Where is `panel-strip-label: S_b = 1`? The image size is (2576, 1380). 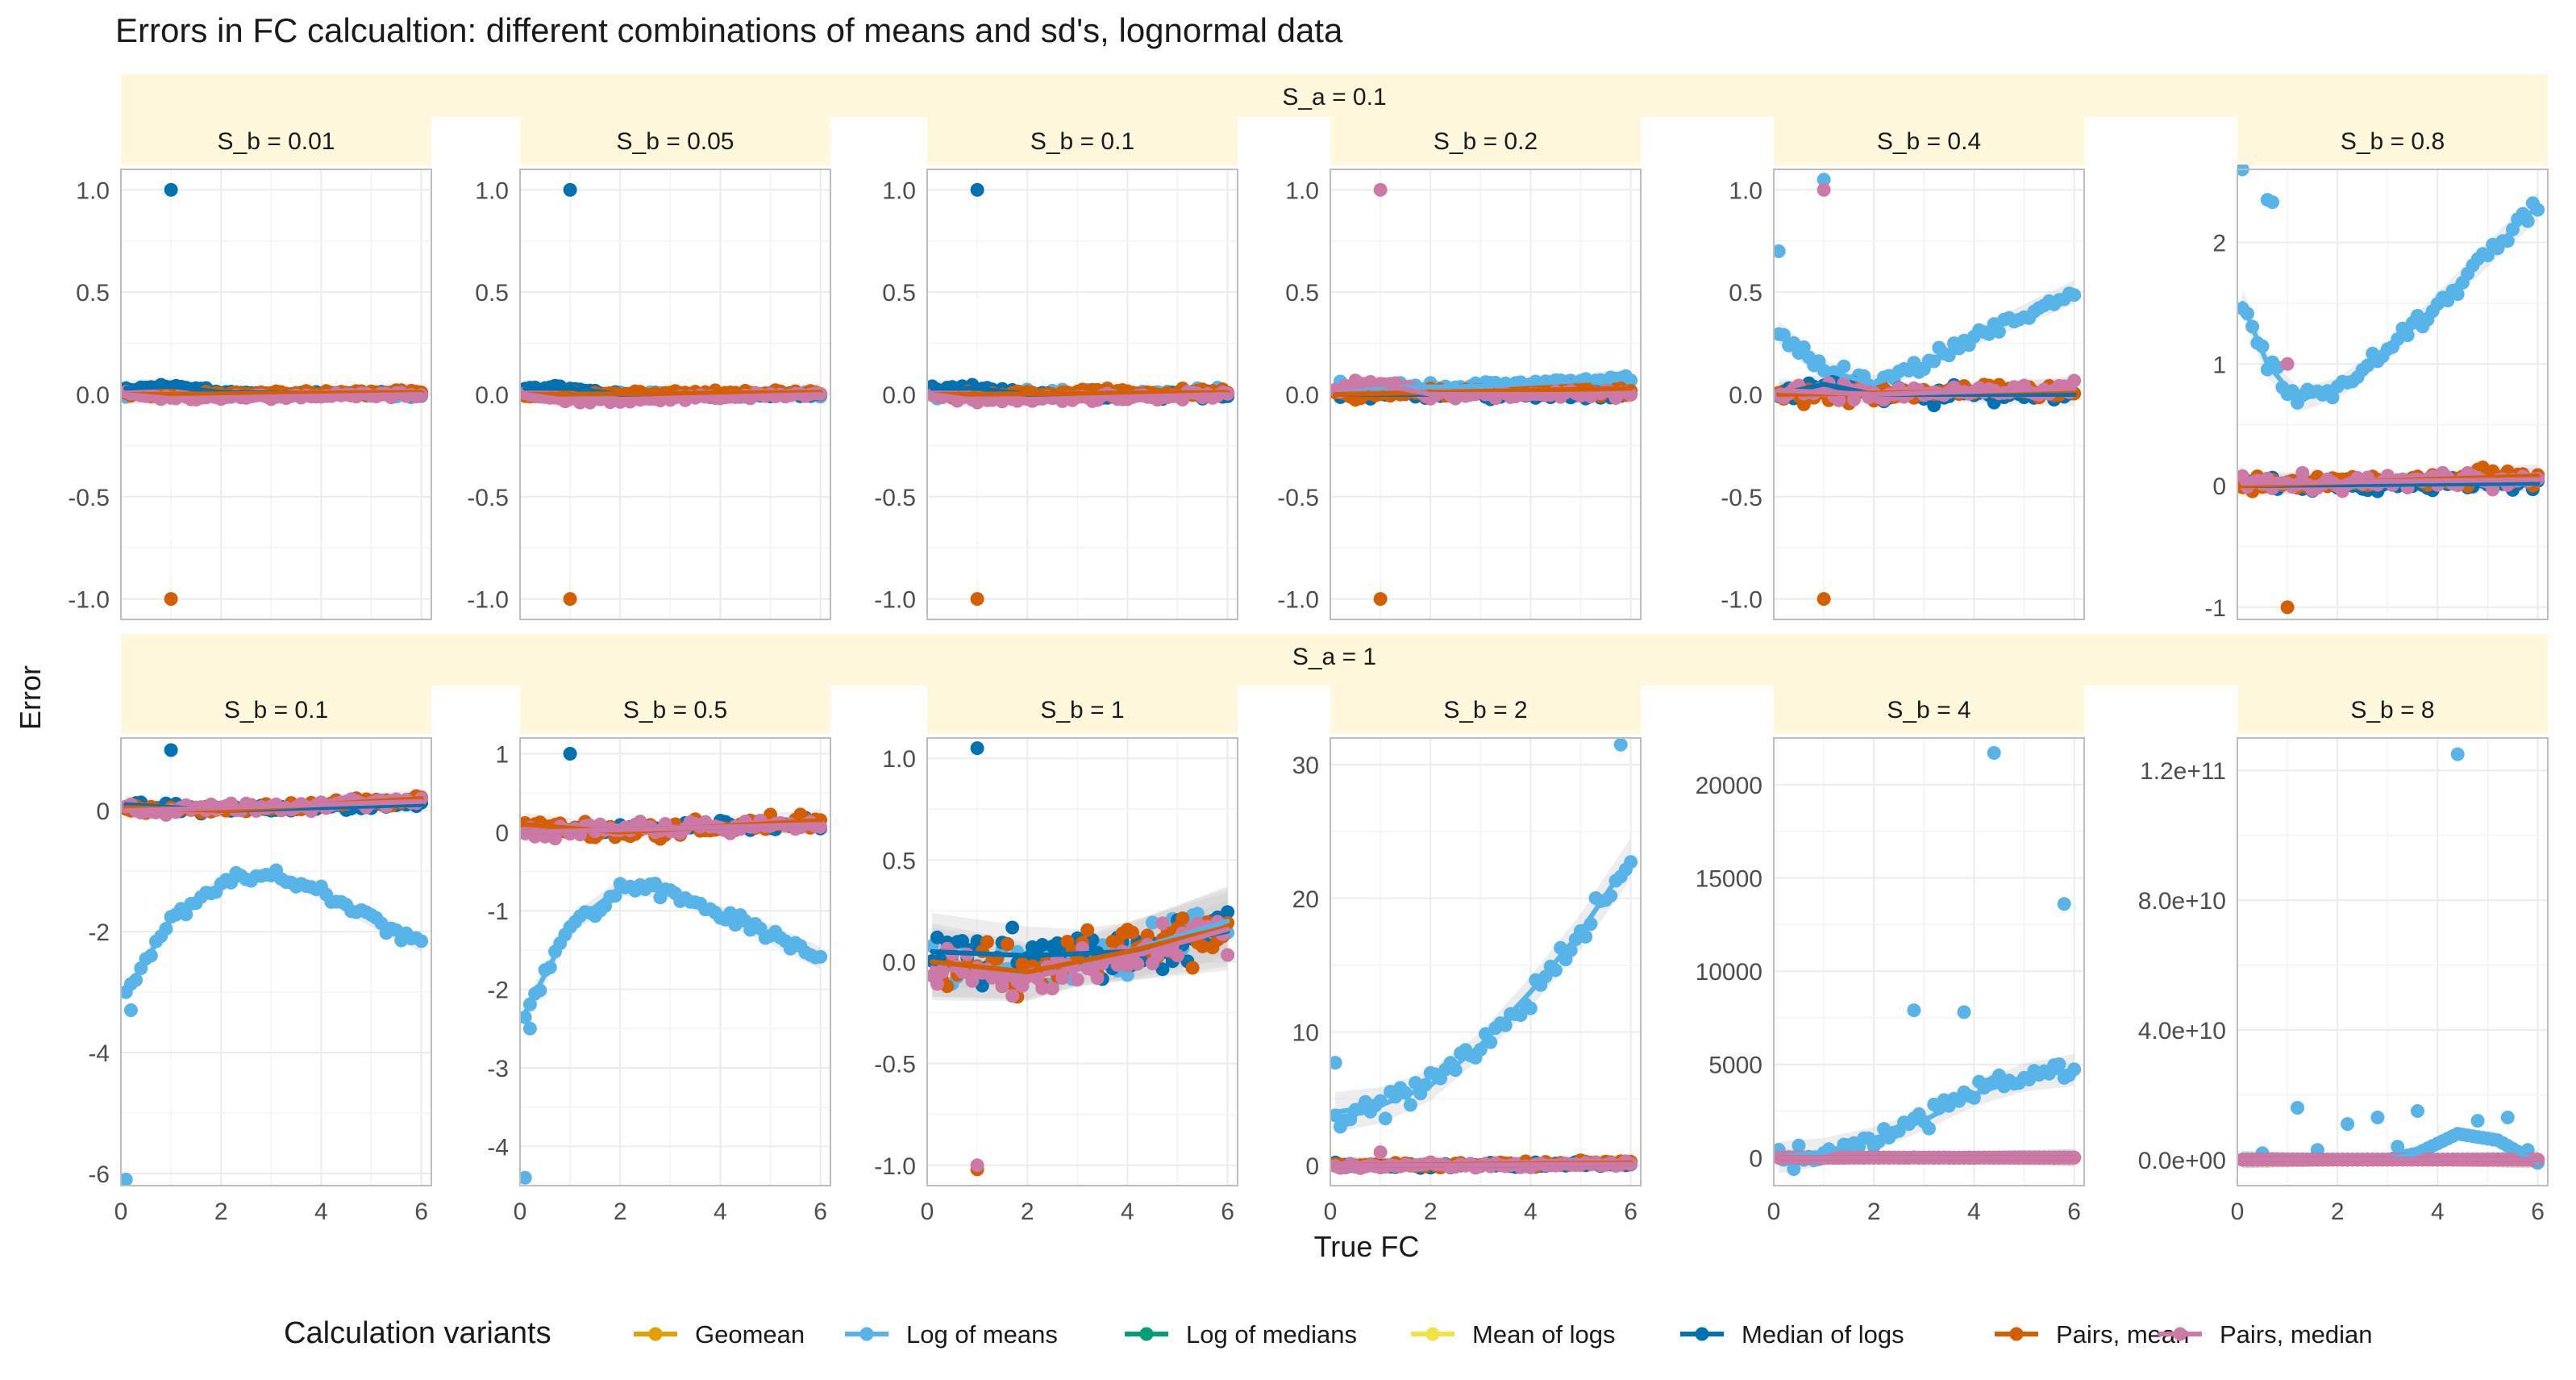 panel-strip-label: S_b = 1 is located at coordinates (1082, 710).